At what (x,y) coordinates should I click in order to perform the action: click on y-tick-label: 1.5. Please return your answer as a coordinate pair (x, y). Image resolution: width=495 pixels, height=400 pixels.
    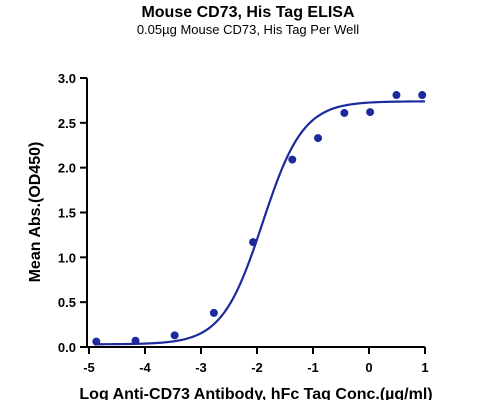
    Looking at the image, I should click on (67, 213).